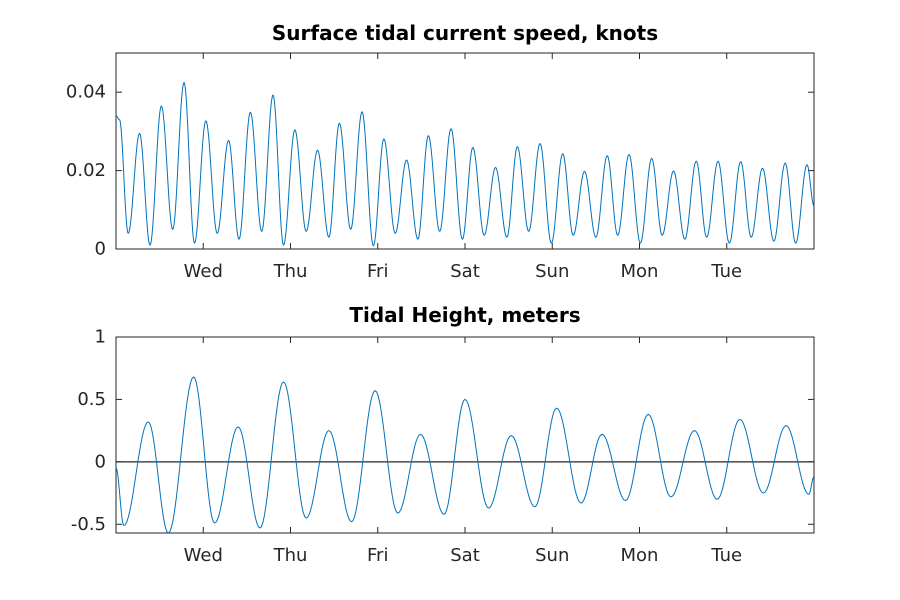  What do you see at coordinates (377, 271) in the screenshot?
I see `current-speed-xtick-label-fri: Fri` at bounding box center [377, 271].